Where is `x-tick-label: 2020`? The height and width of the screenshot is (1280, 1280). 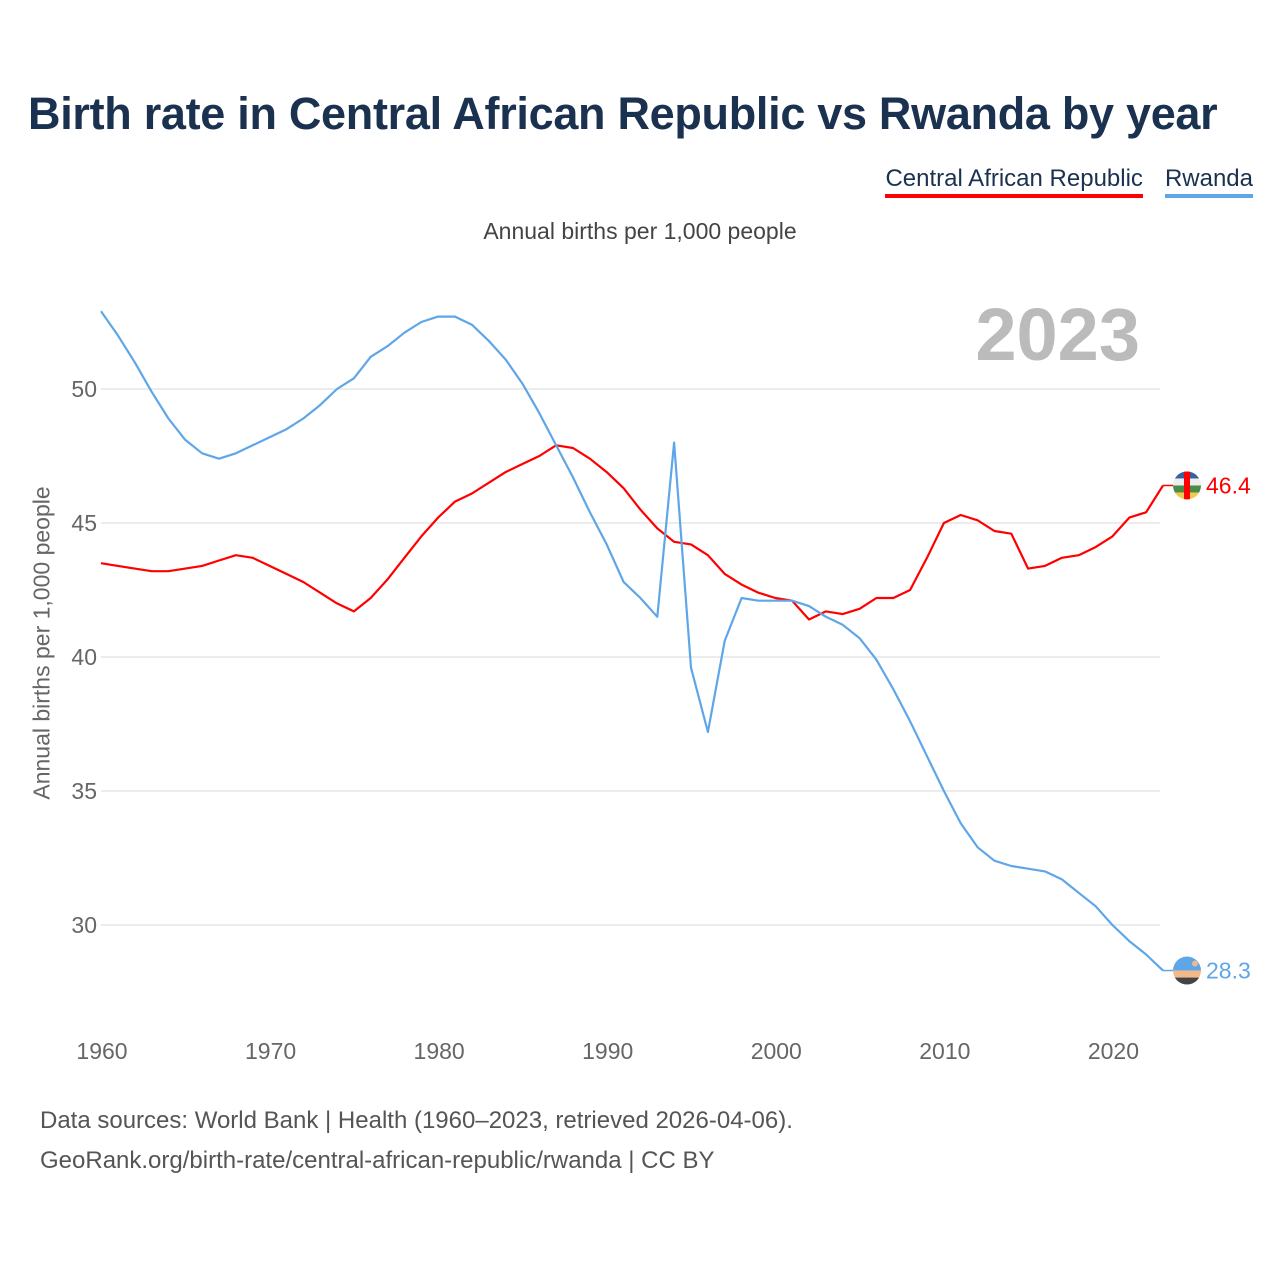 x-tick-label: 2020 is located at coordinates (1113, 1051).